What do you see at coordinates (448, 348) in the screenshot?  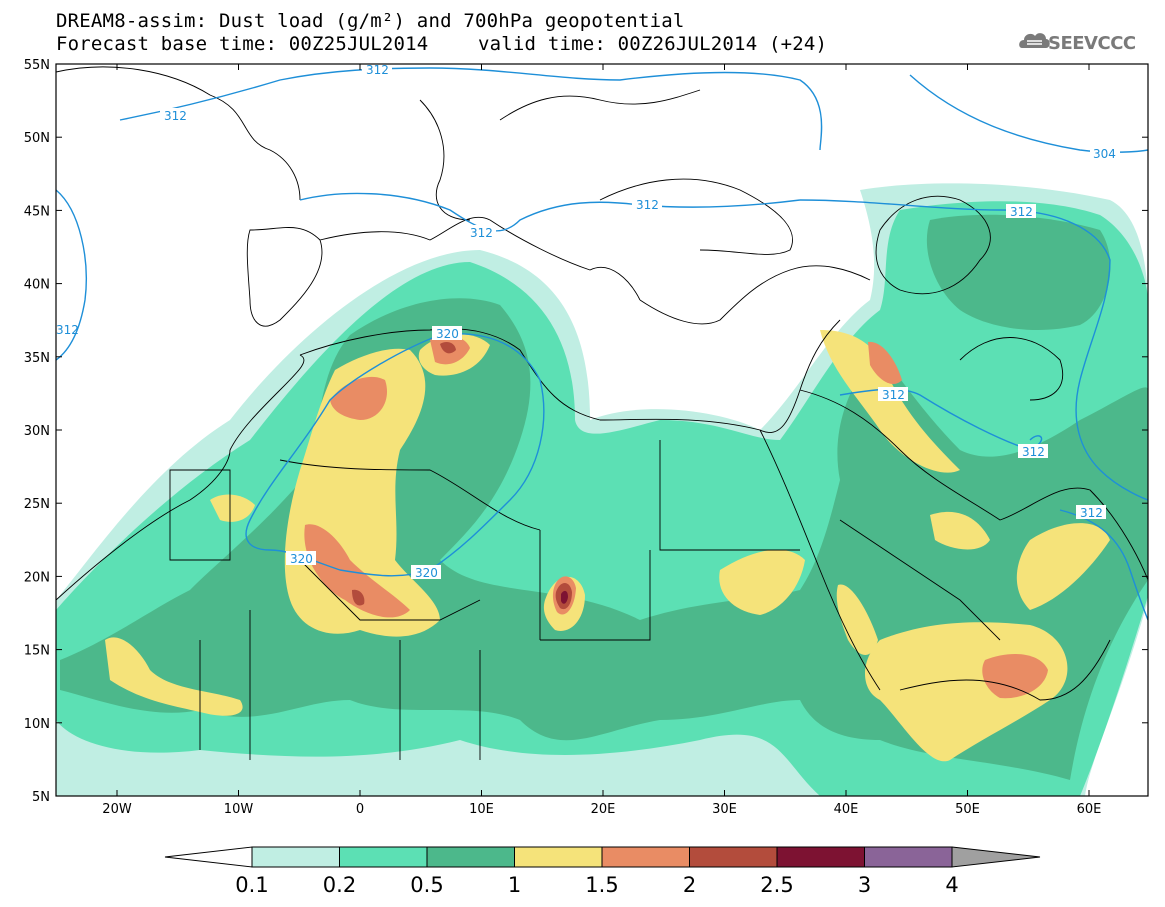 I see `dust-band-2-c` at bounding box center [448, 348].